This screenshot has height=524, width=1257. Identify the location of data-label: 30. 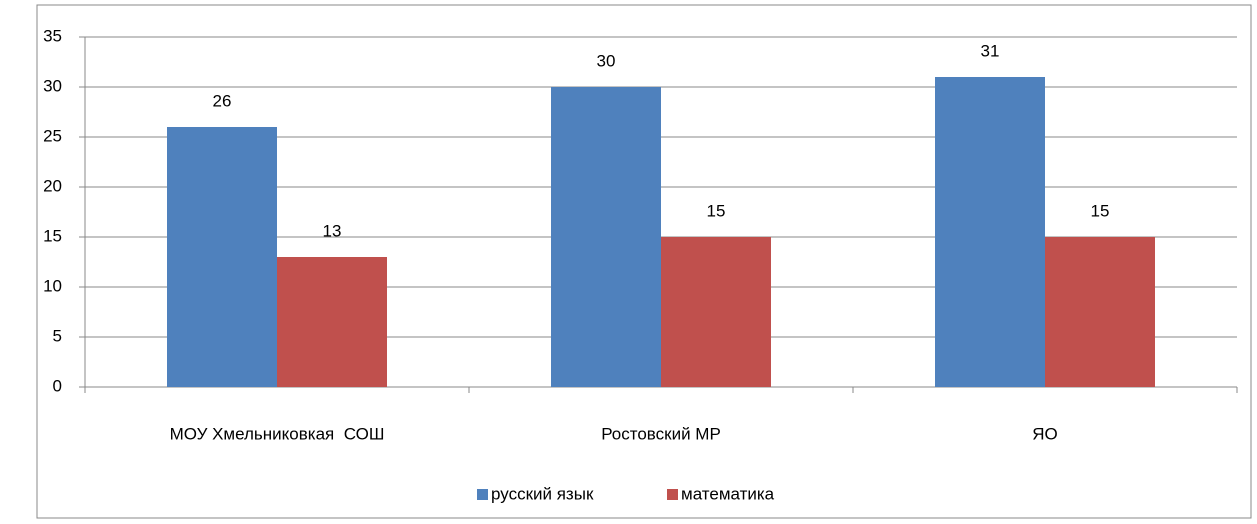
(606, 60).